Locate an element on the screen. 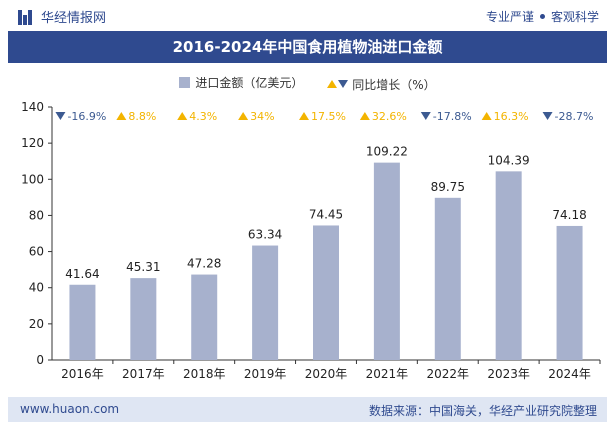 The image size is (615, 427). y-tick-label: 40 is located at coordinates (36, 288).